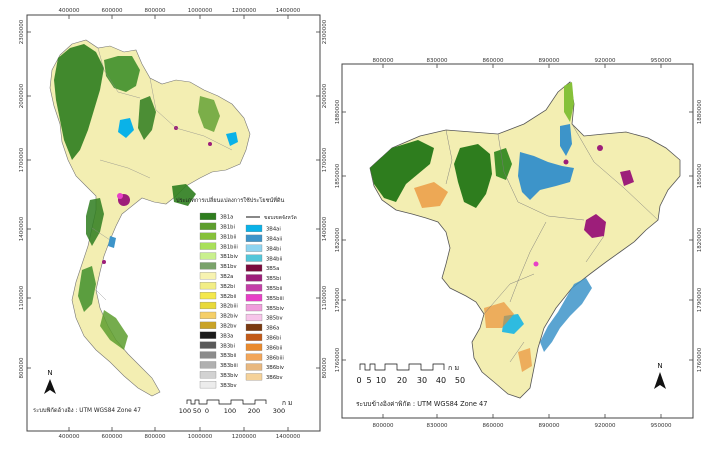 Image resolution: width=721 pixels, height=452 pixels. What do you see at coordinates (700, 239) in the screenshot?
I see `right-y-tick: 1820000` at bounding box center [700, 239].